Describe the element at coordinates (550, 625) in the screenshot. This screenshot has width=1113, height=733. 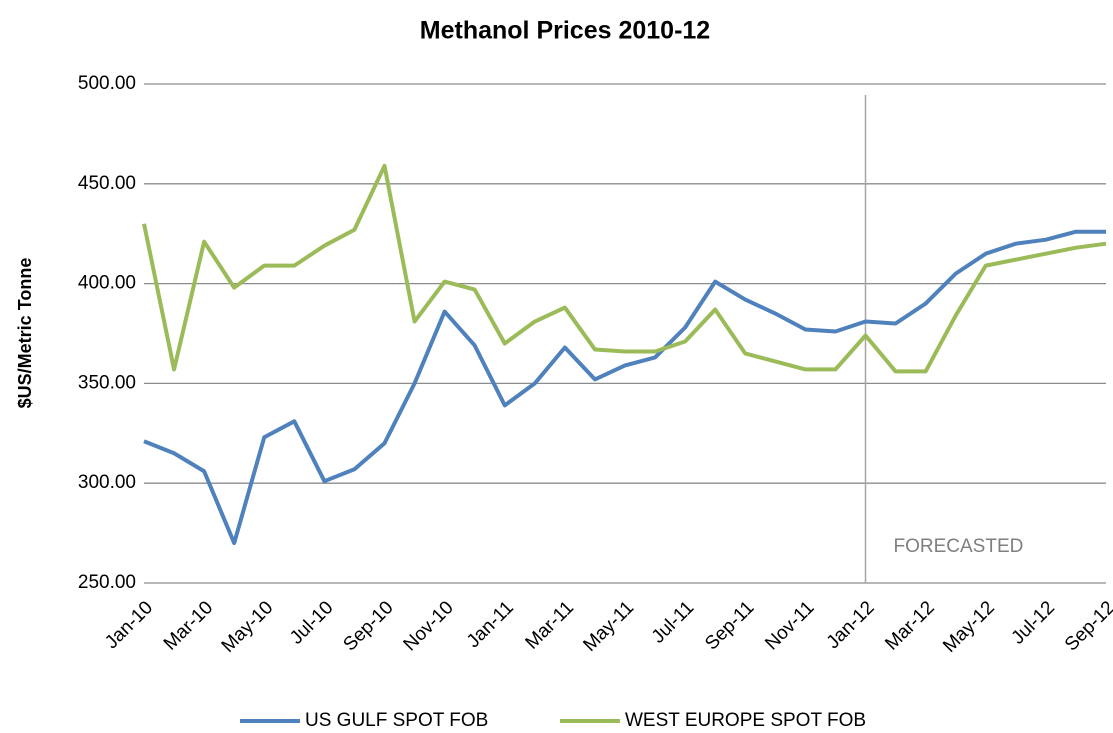
I see `x-tick-label: Mar-11` at that location.